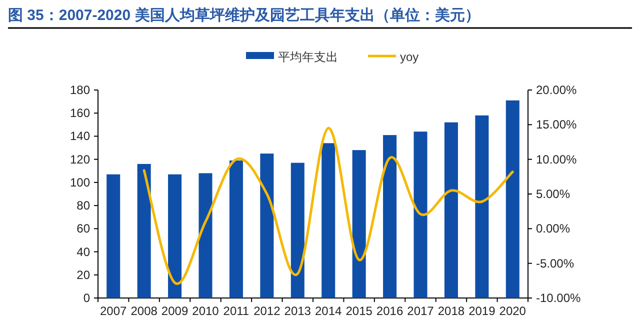 This screenshot has width=640, height=333. Describe the element at coordinates (80, 90) in the screenshot. I see `y-tick-label: 180` at that location.